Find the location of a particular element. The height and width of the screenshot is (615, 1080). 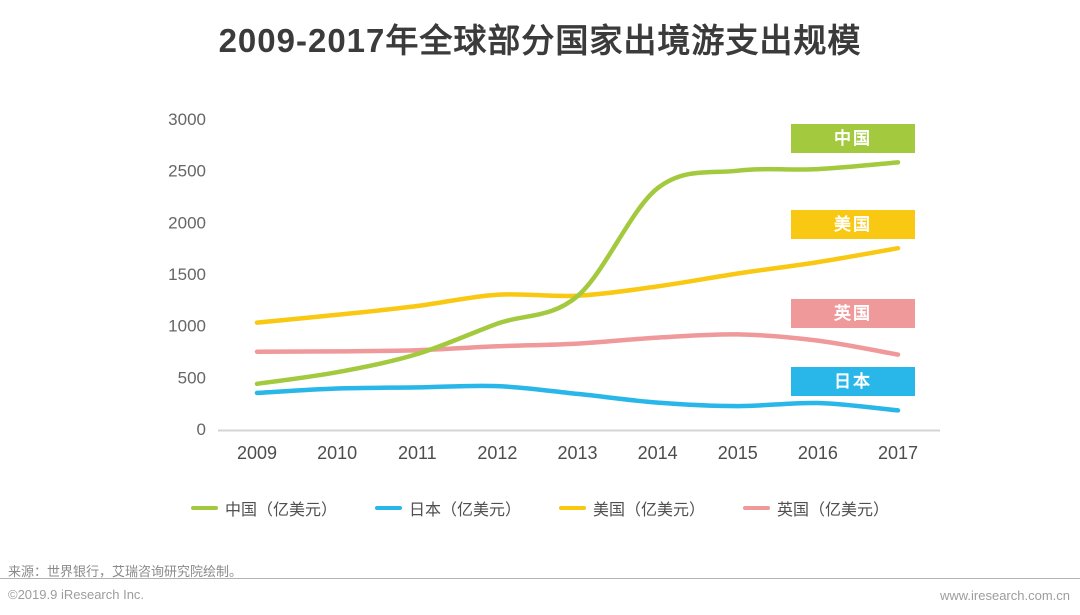

x-tick-label: 2012 is located at coordinates (497, 453).